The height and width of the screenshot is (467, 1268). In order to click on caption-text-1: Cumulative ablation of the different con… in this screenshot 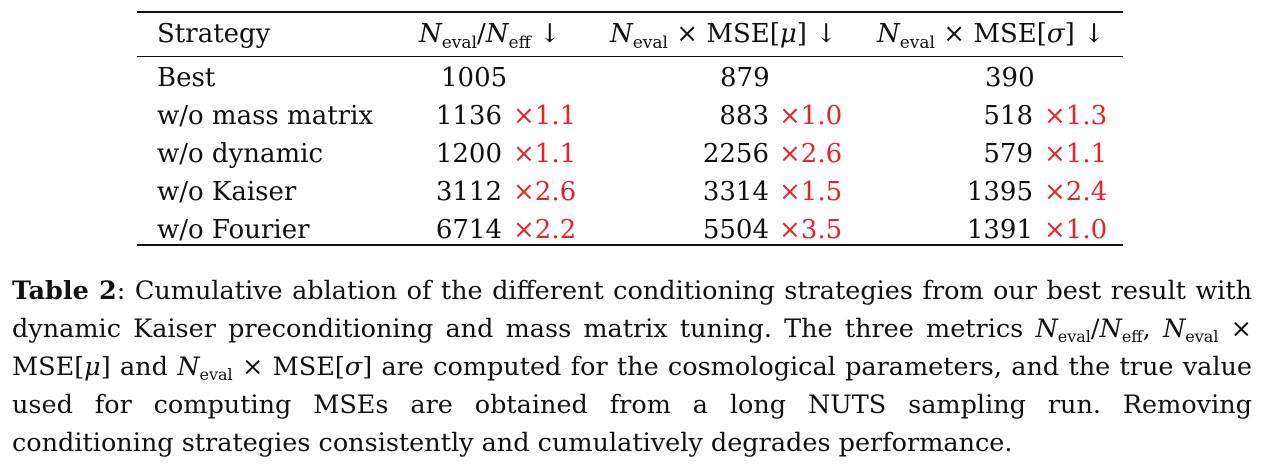, I will do `click(632, 310)`.